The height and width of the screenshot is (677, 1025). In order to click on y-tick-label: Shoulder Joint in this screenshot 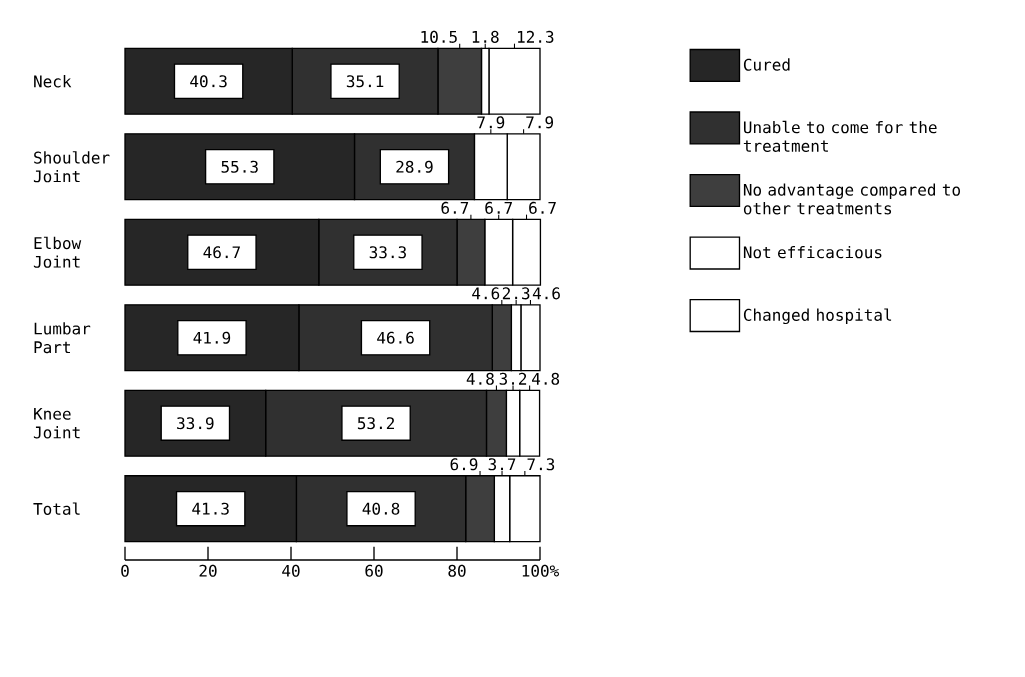, I will do `click(71, 167)`.